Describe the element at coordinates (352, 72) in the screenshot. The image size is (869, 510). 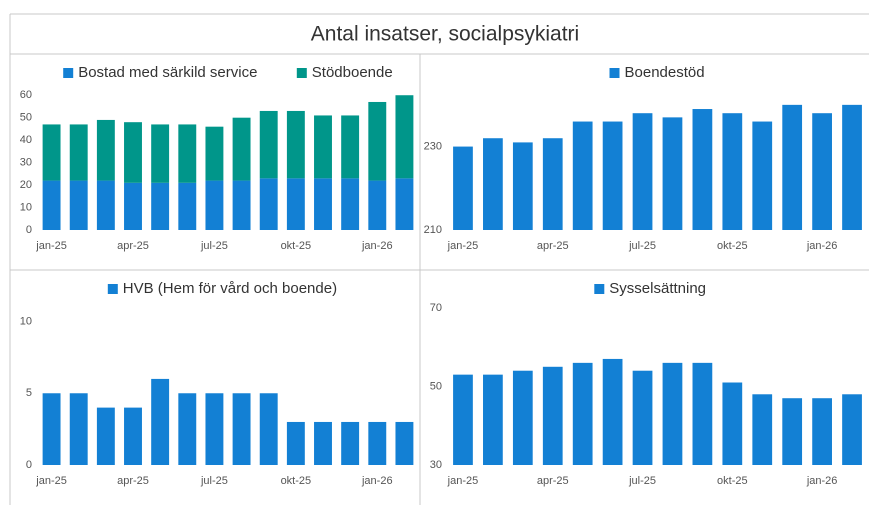
I see `legend-label: Stödboende` at that location.